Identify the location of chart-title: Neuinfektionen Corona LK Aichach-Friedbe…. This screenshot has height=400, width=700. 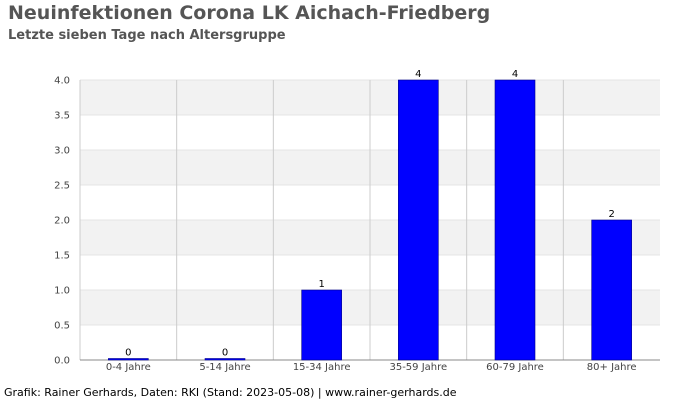
(249, 13).